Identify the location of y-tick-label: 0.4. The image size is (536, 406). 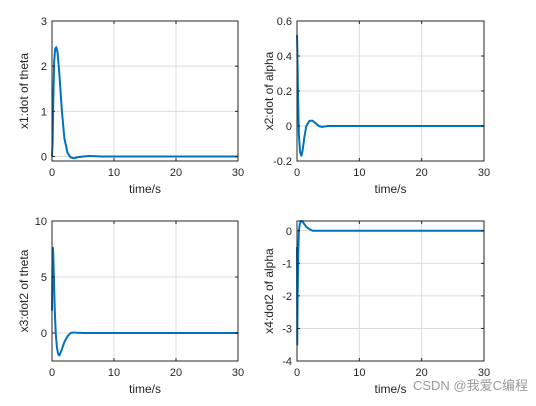
(284, 57).